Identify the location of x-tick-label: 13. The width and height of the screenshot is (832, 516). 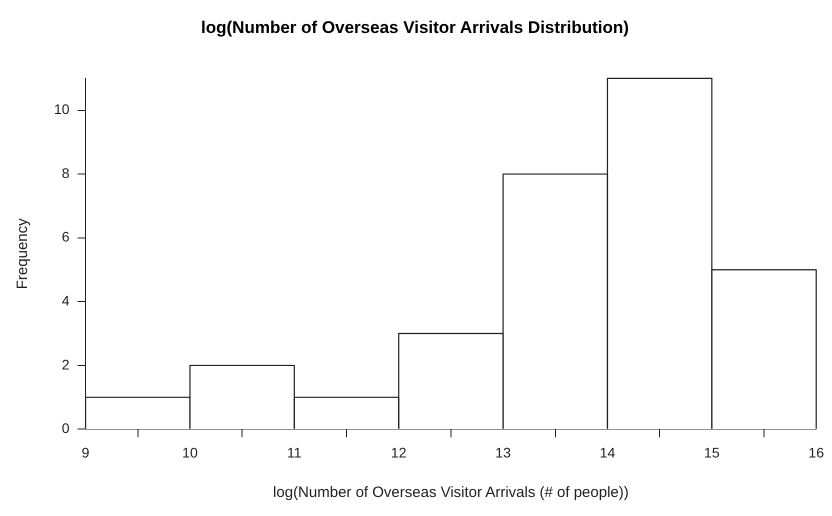
(503, 452).